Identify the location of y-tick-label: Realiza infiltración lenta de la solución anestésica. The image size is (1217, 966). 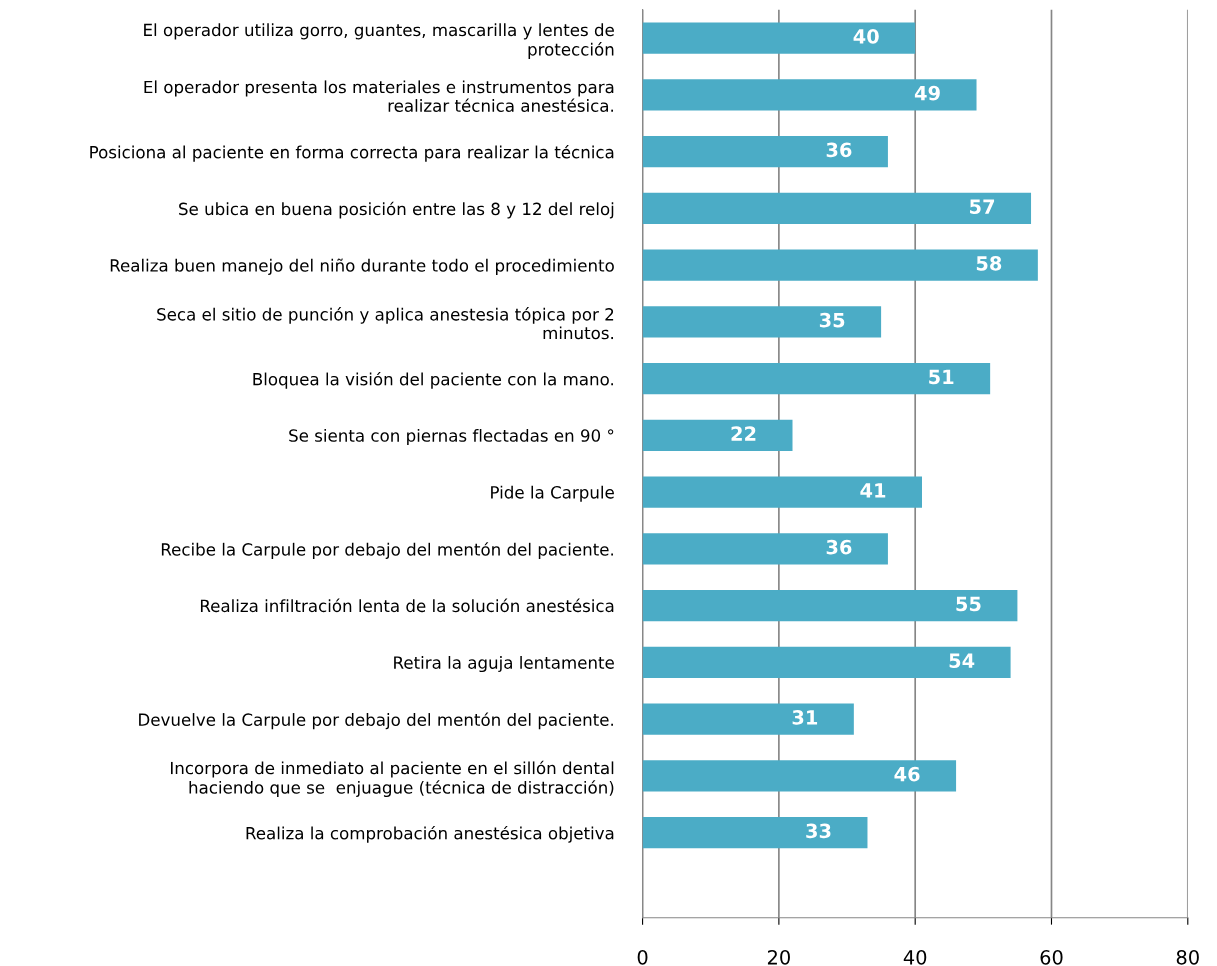
(407, 605).